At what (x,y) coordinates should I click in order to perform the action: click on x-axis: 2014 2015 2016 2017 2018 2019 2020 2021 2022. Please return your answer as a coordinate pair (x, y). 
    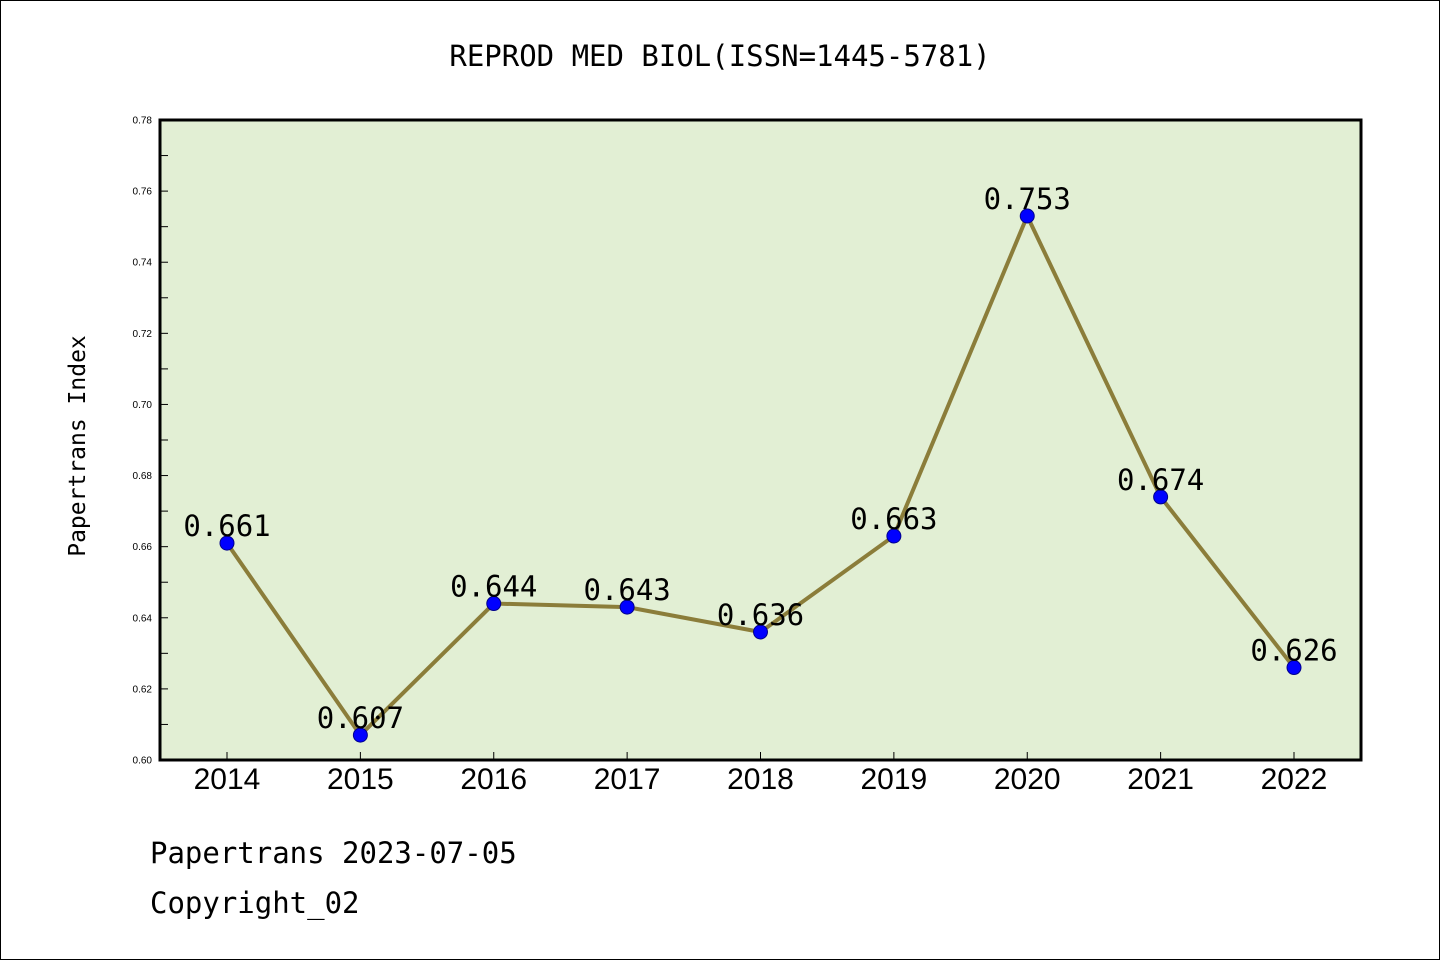
    Looking at the image, I should click on (761, 774).